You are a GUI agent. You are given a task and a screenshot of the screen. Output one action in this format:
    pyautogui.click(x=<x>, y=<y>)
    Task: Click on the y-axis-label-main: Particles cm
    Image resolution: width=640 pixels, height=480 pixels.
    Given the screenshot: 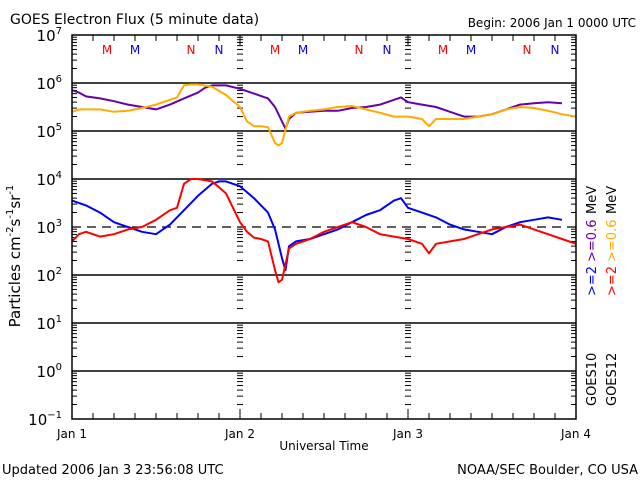 What is the action you would take?
    pyautogui.click(x=15, y=281)
    